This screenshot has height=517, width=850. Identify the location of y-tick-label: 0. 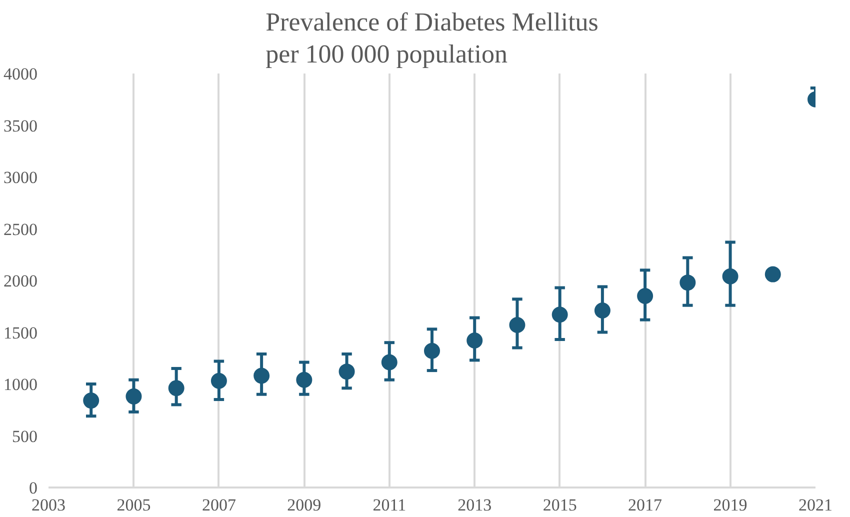
(33, 488).